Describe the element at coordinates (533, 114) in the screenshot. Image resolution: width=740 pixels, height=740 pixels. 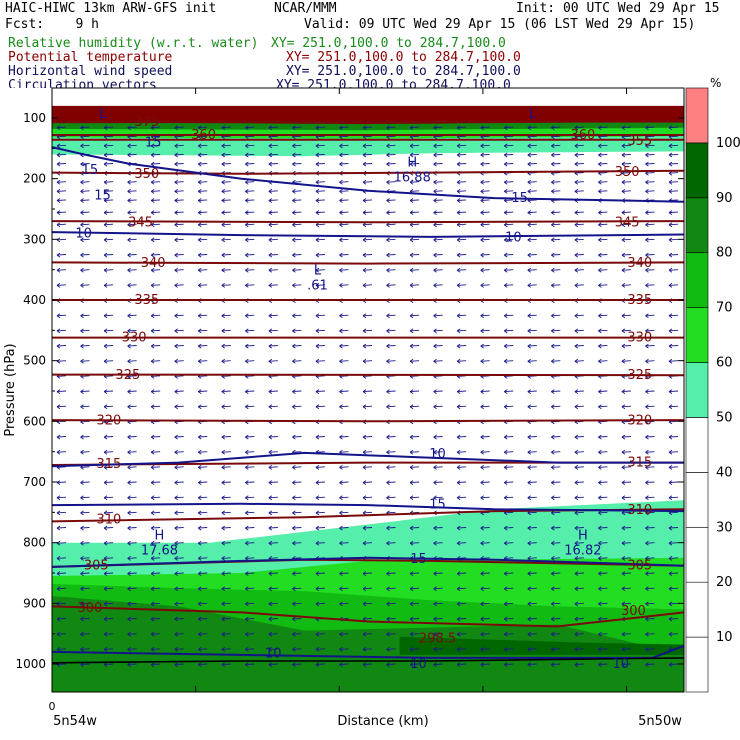
I see `extremum-symbol-L: L` at that location.